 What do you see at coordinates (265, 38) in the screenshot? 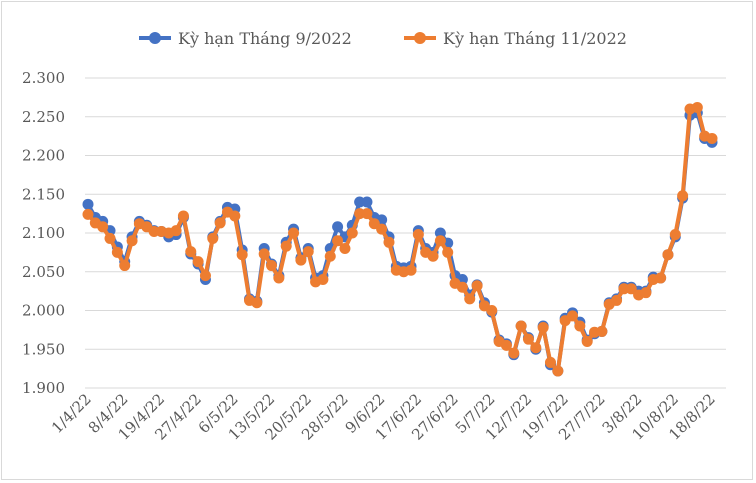
I see `legend-label-1: Kỳ hạn Tháng 9/2022` at bounding box center [265, 38].